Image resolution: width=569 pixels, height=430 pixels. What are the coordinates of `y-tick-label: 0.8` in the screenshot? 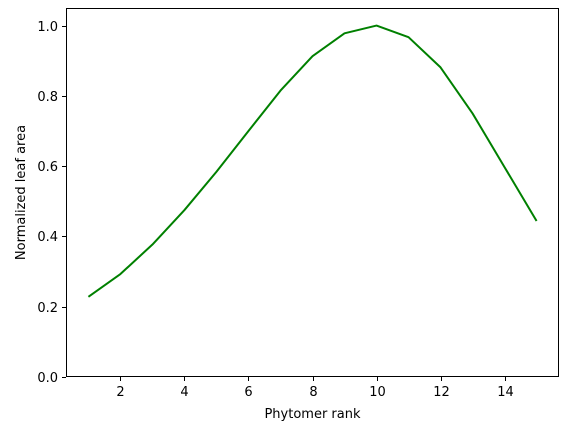 It's located at (47, 97).